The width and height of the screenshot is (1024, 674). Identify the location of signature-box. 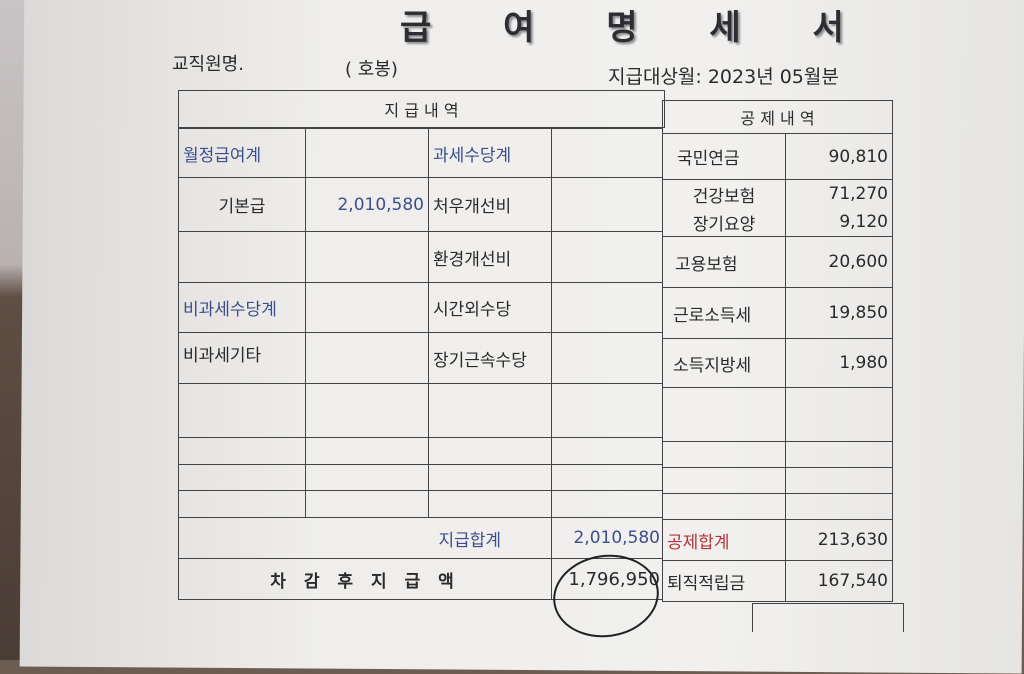
(828, 617).